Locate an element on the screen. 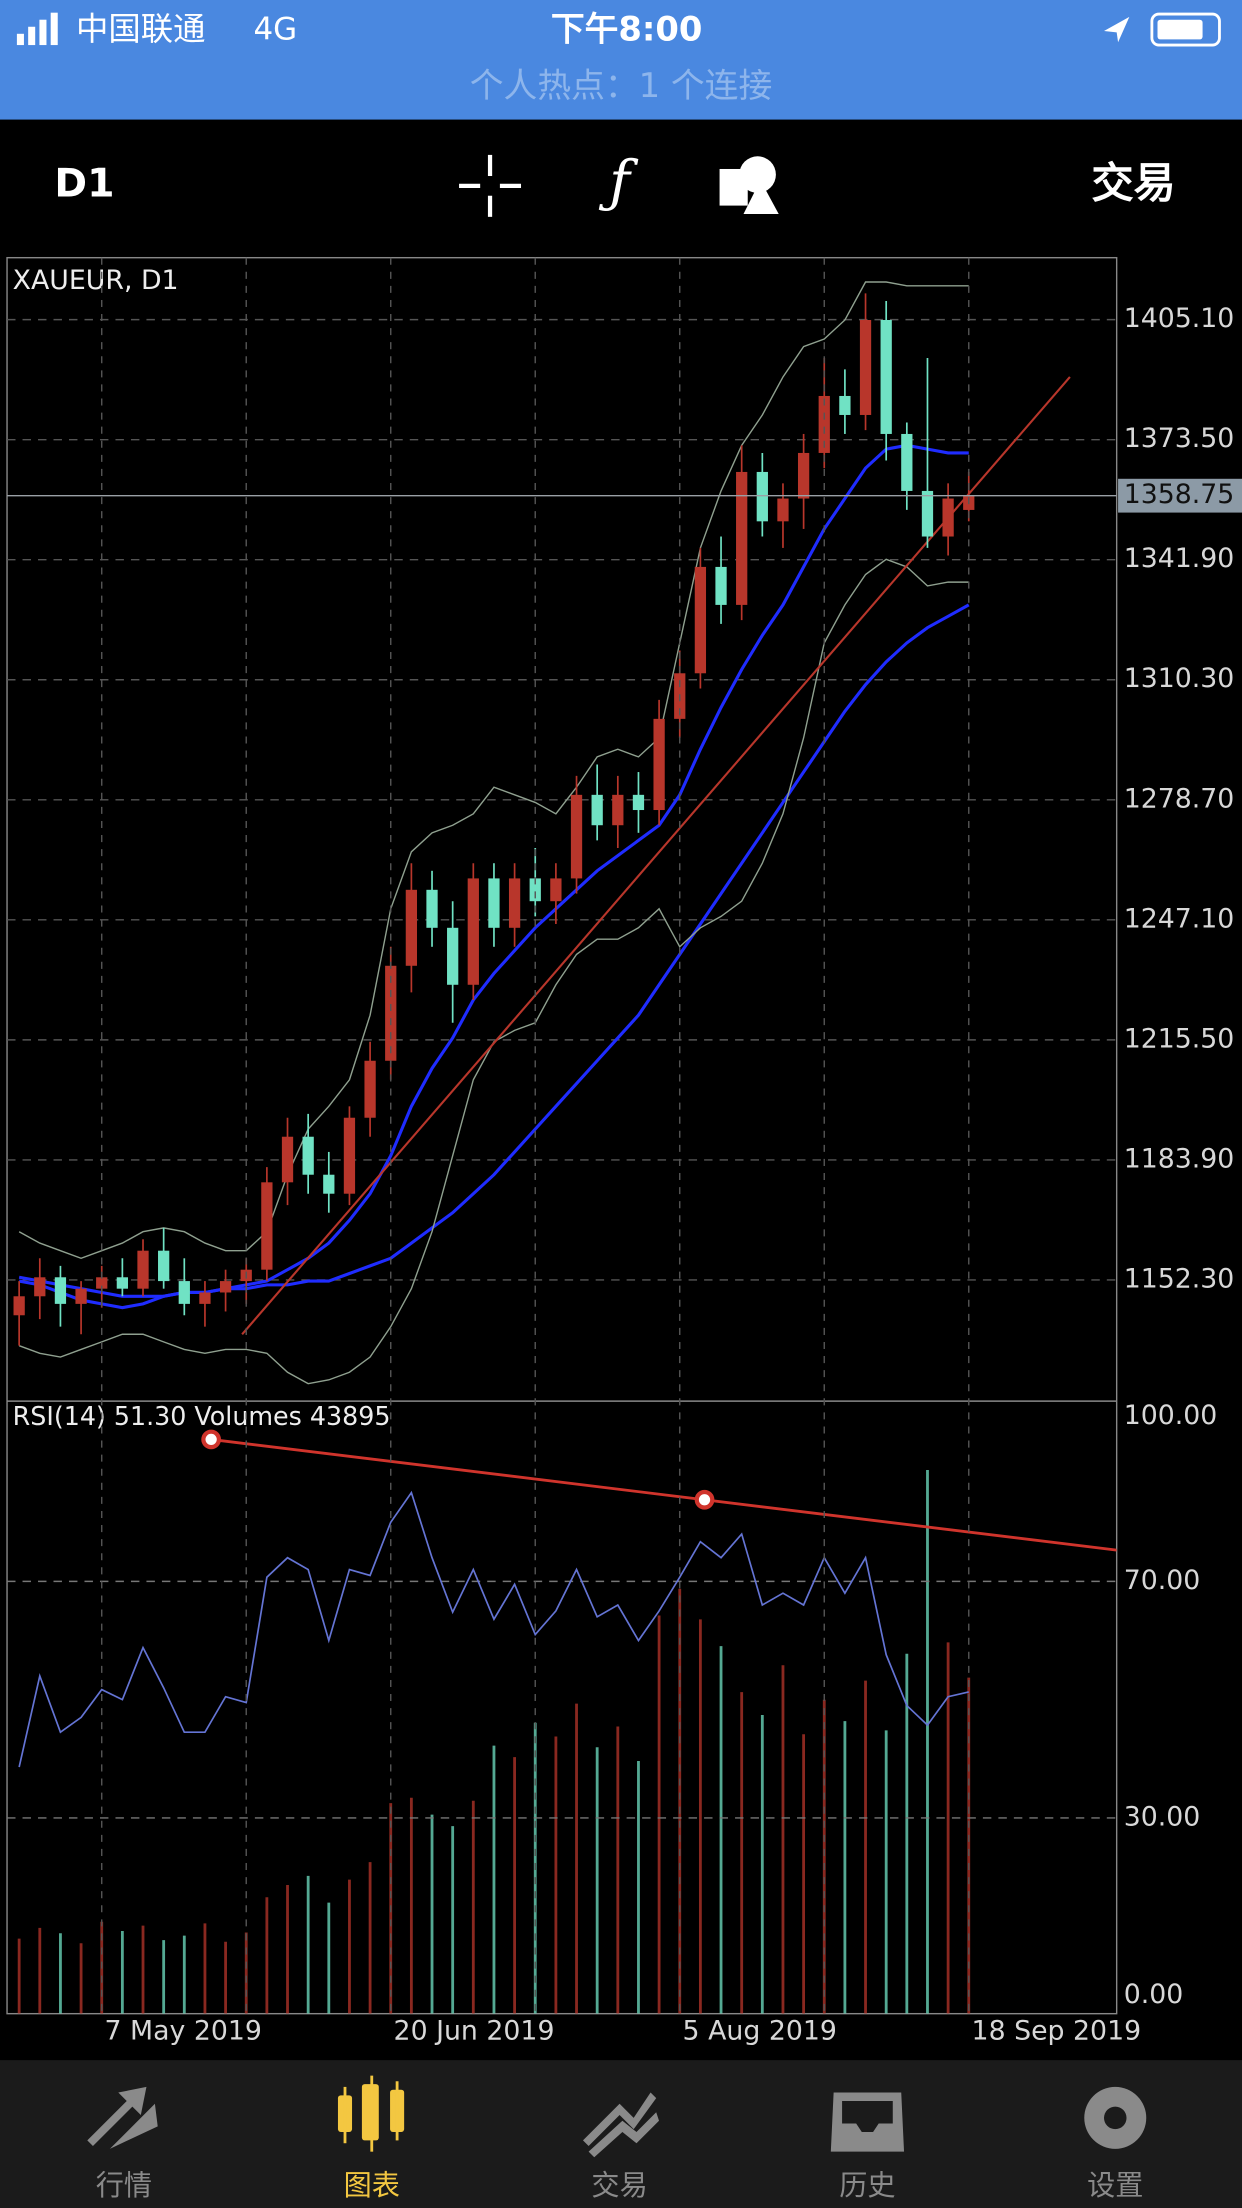 The width and height of the screenshot is (1242, 2208). rsi-line is located at coordinates (493, 1629).